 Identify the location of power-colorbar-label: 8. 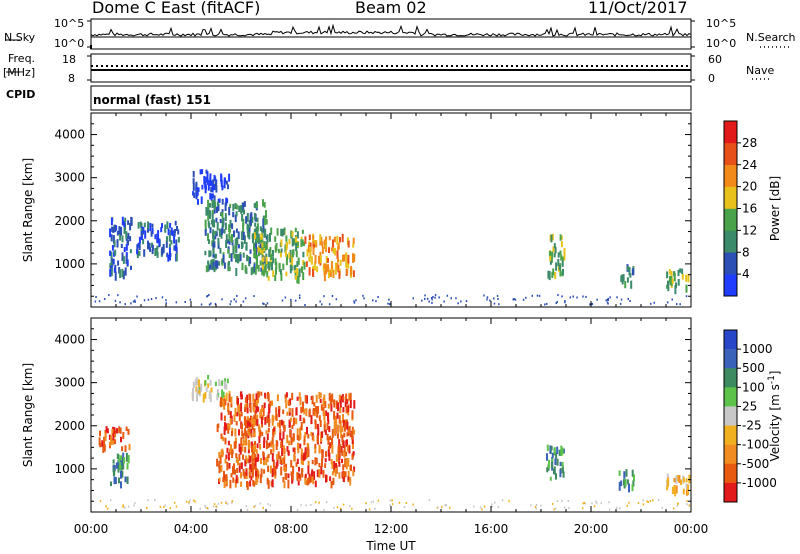
(746, 252).